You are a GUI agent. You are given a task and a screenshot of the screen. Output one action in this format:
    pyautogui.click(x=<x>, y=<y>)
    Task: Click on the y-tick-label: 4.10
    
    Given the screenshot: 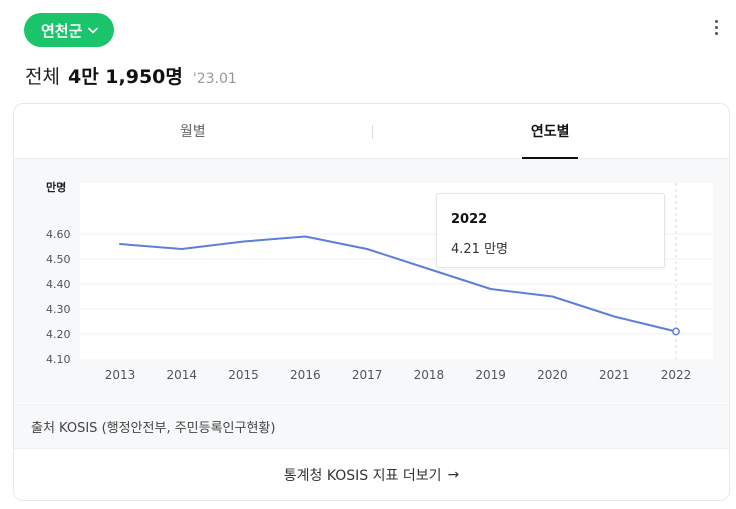 What is the action you would take?
    pyautogui.click(x=58, y=359)
    